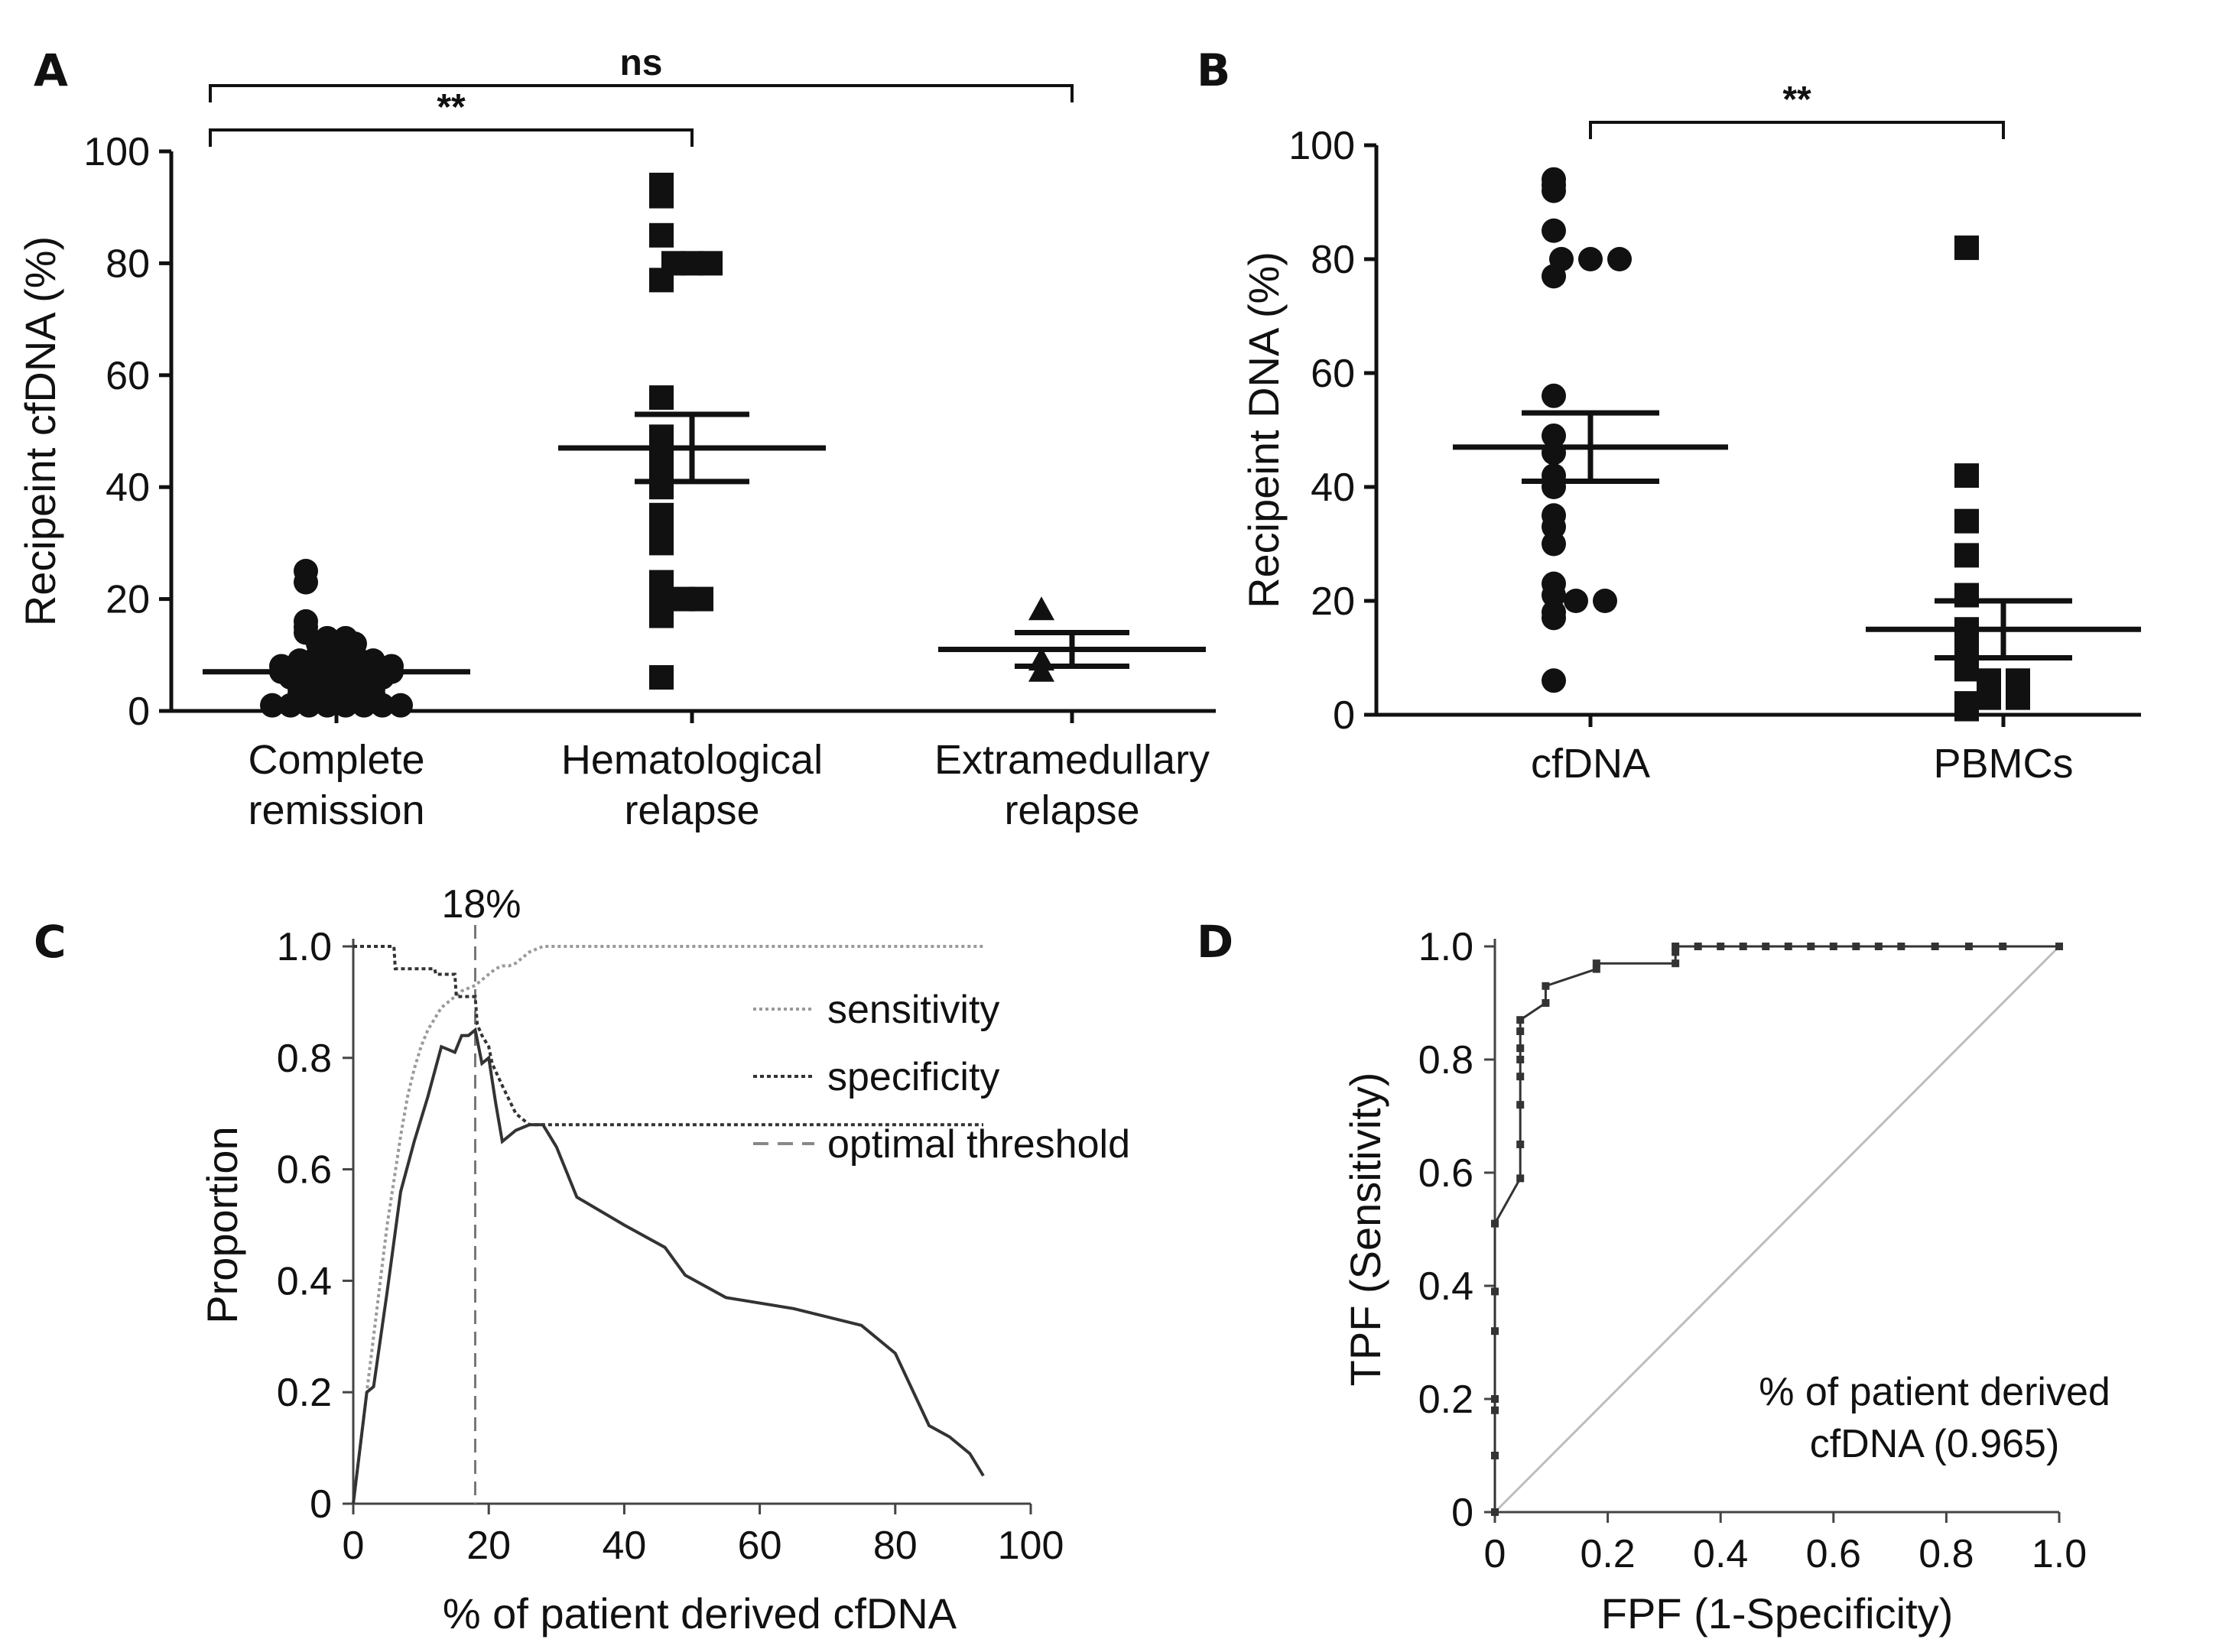 This screenshot has height=1652, width=2219. Describe the element at coordinates (1934, 1392) in the screenshot. I see `auc-annotation: % of patient derived` at that location.